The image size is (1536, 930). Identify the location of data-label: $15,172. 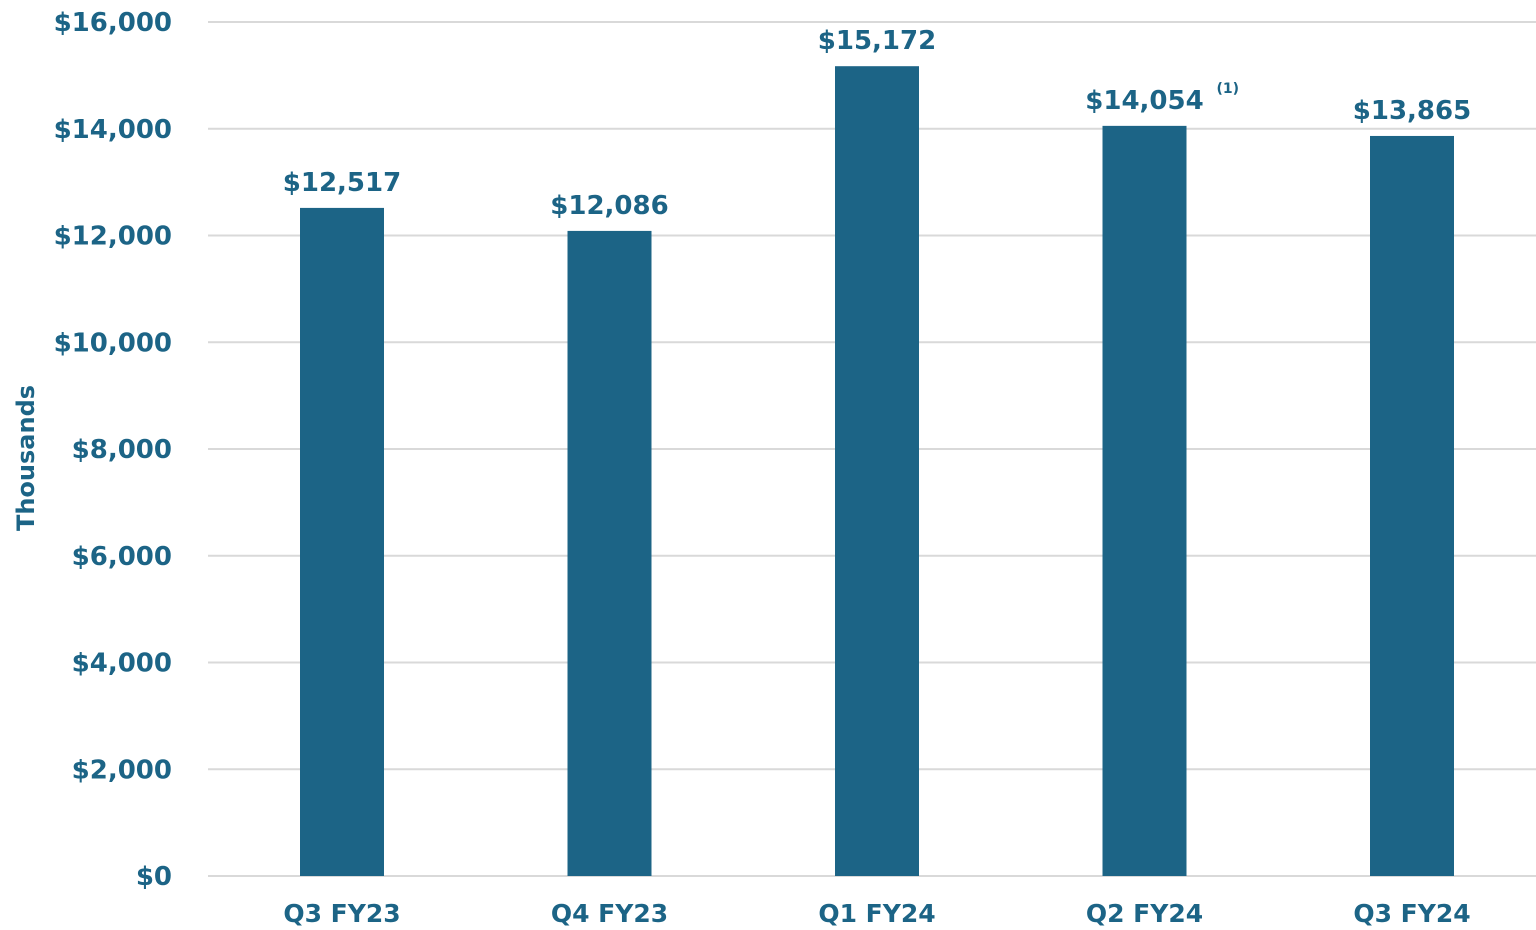
(877, 41).